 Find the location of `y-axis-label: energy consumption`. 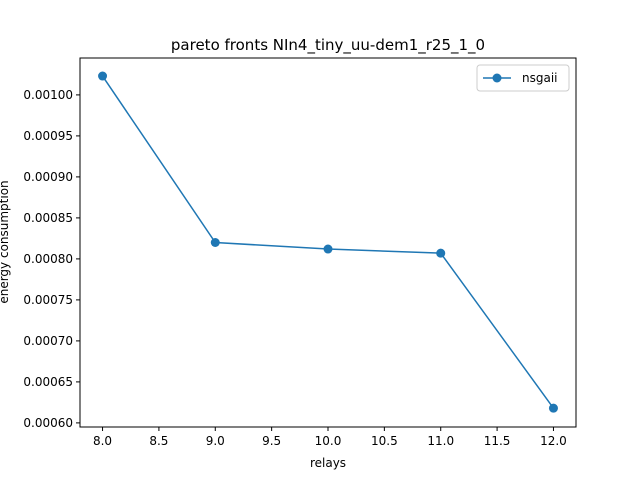

y-axis-label: energy consumption is located at coordinates (5, 241).